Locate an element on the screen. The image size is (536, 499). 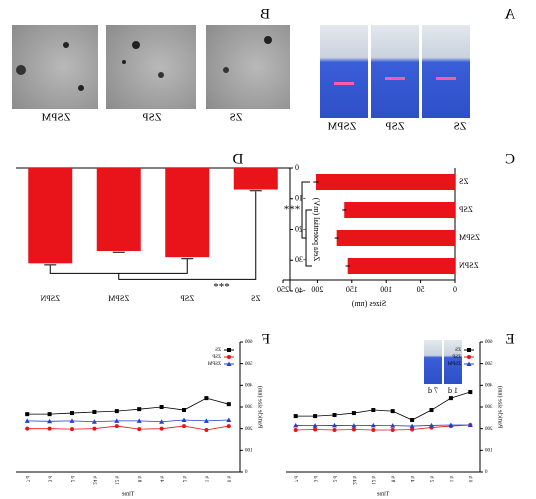
tem-label: ZS is located at coordinates (236, 118).